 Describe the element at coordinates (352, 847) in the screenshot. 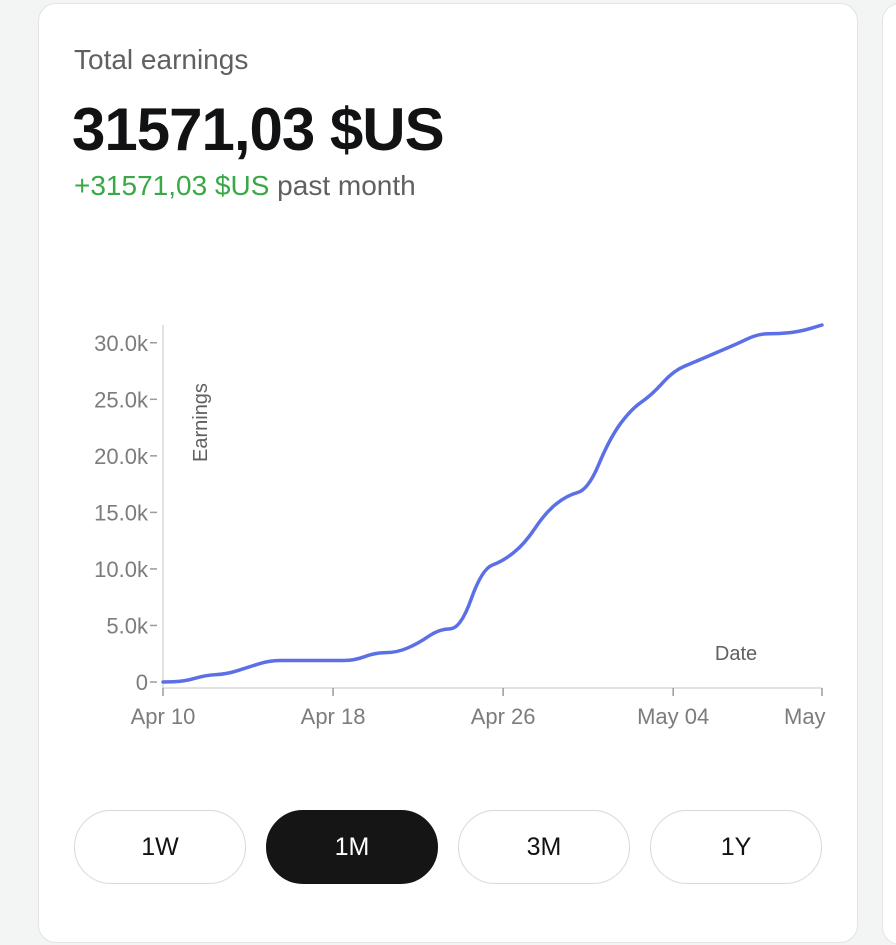

I see `timeframe-button-1m: 1M` at that location.